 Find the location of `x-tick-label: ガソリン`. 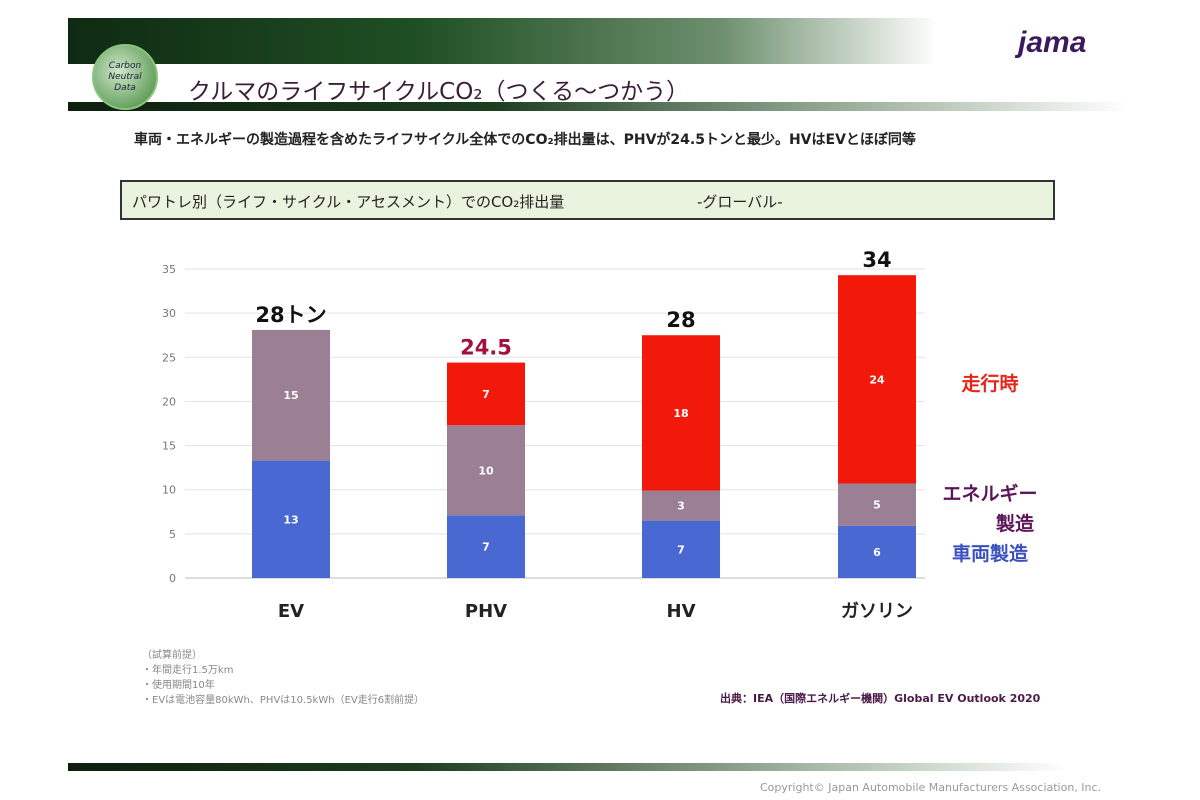

x-tick-label: ガソリン is located at coordinates (877, 611).